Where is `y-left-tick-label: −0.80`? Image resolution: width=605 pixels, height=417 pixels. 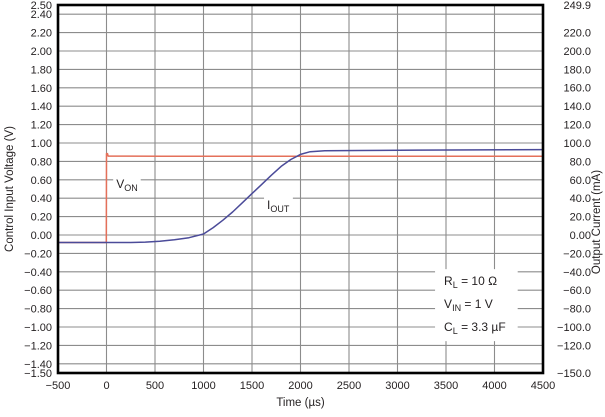 y-left-tick-label: −0.80 is located at coordinates (38, 310).